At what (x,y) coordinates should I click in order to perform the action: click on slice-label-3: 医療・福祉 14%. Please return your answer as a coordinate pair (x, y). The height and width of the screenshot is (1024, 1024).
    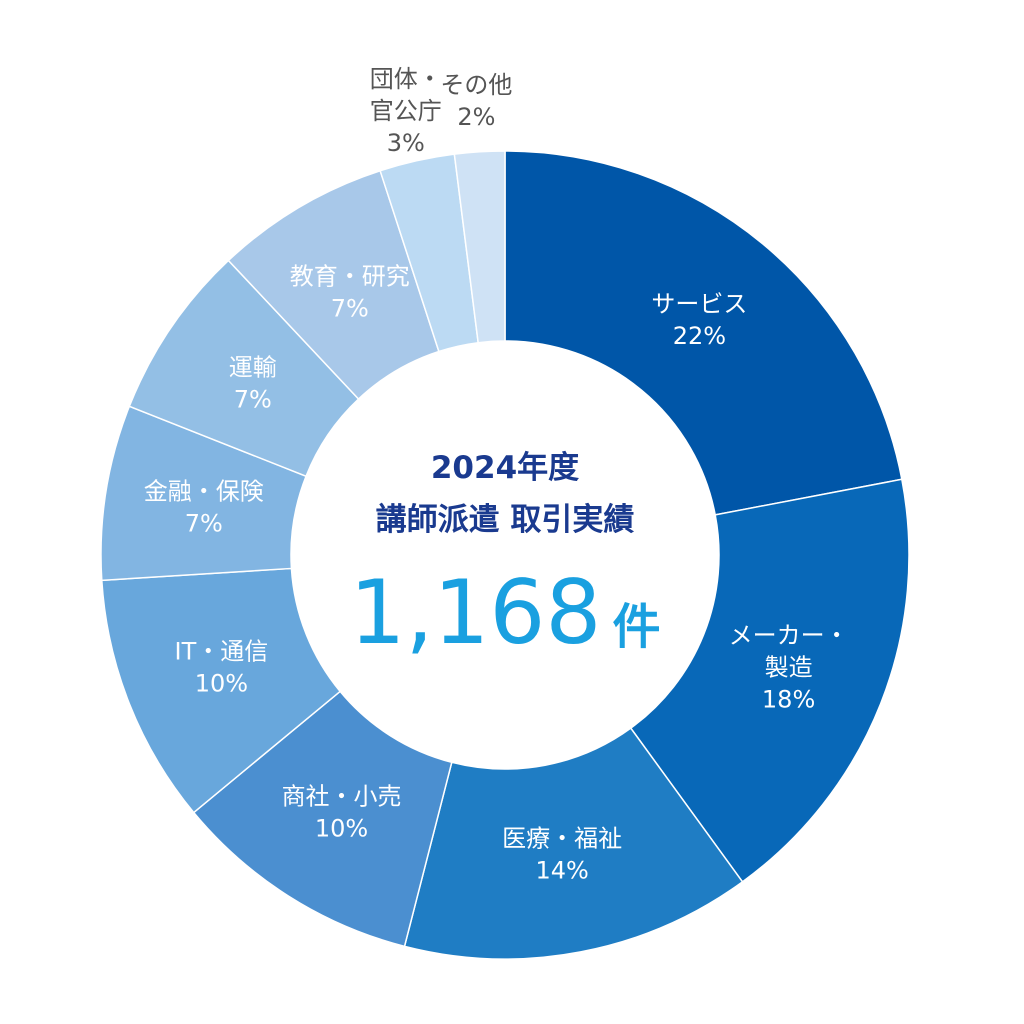
    Looking at the image, I should click on (562, 855).